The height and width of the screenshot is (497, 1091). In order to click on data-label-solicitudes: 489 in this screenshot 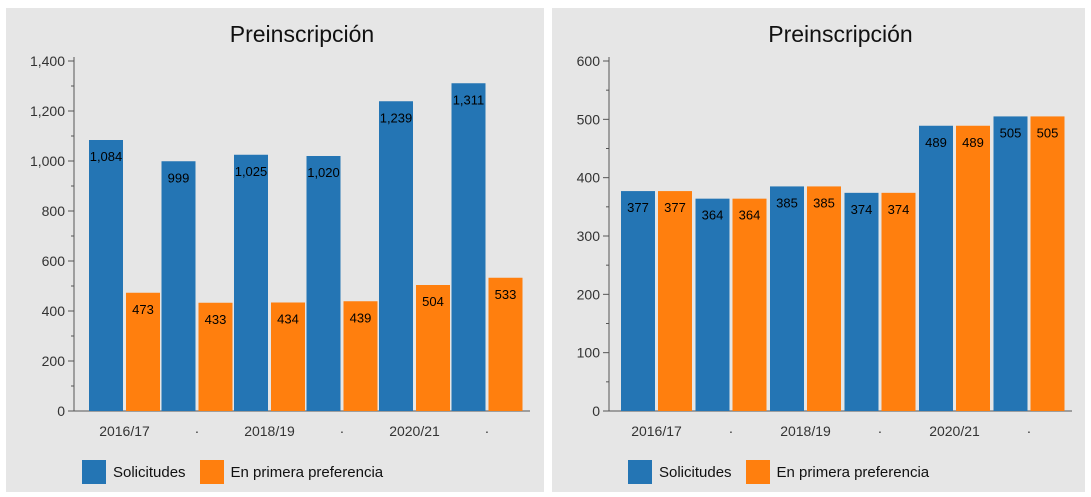, I will do `click(936, 142)`.